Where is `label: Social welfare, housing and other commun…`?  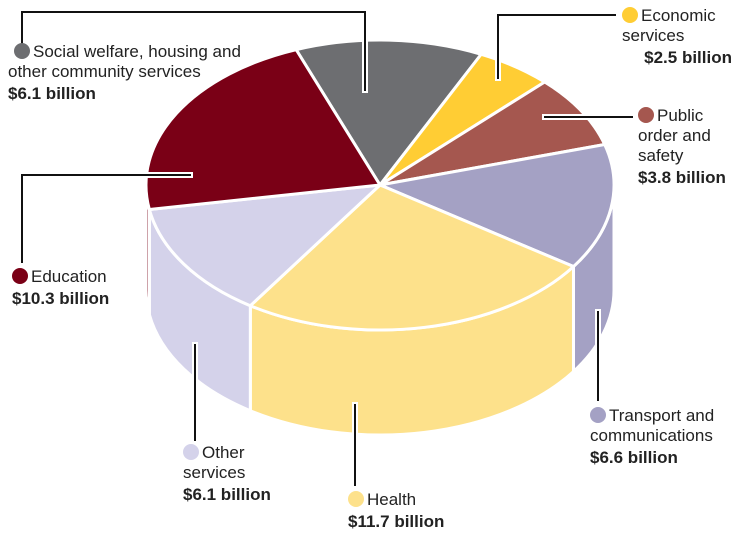
label: Social welfare, housing and other commun… is located at coordinates (133, 73).